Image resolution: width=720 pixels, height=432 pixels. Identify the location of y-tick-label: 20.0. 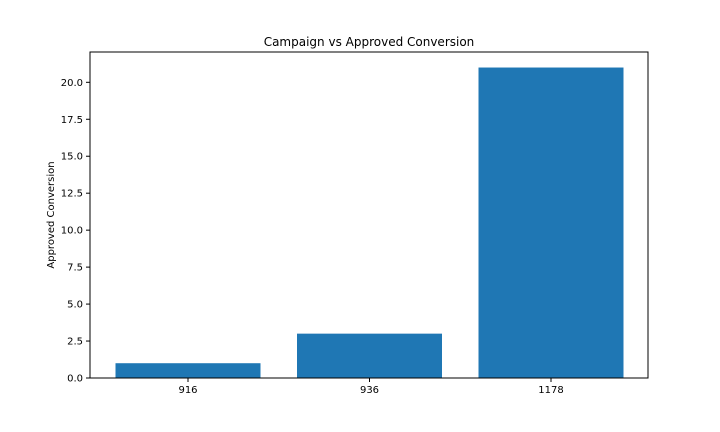
(72, 83).